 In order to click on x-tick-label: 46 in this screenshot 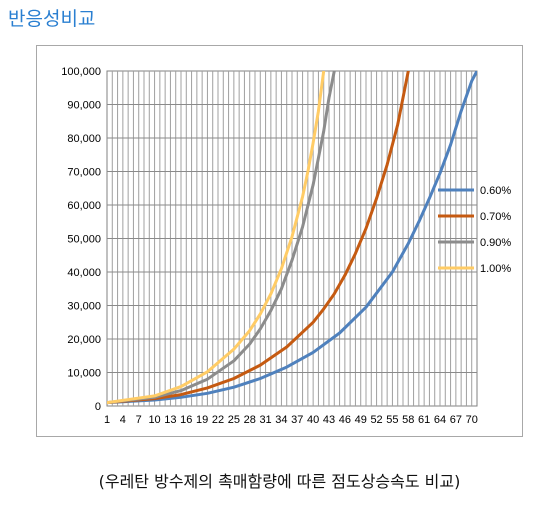, I will do `click(345, 420)`.